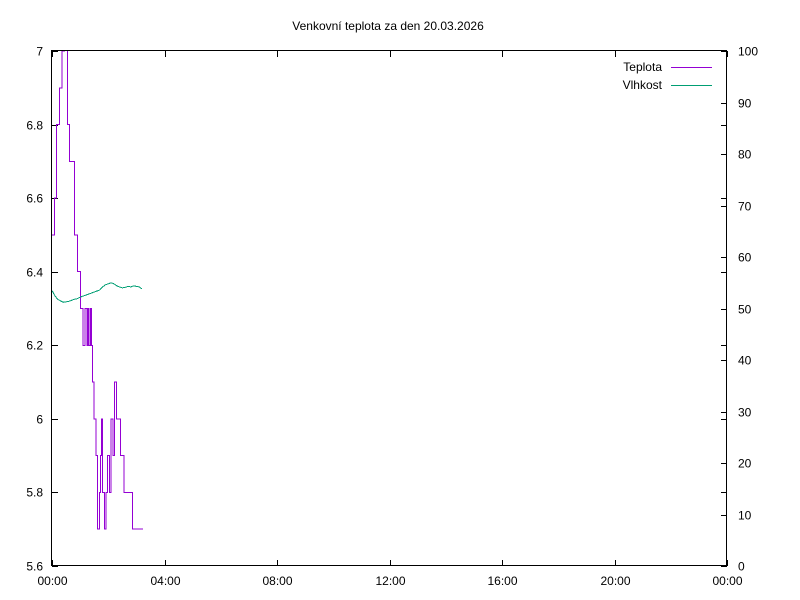 The width and height of the screenshot is (800, 600). Describe the element at coordinates (34, 126) in the screenshot. I see `y-left-tick-label: 6.8` at that location.